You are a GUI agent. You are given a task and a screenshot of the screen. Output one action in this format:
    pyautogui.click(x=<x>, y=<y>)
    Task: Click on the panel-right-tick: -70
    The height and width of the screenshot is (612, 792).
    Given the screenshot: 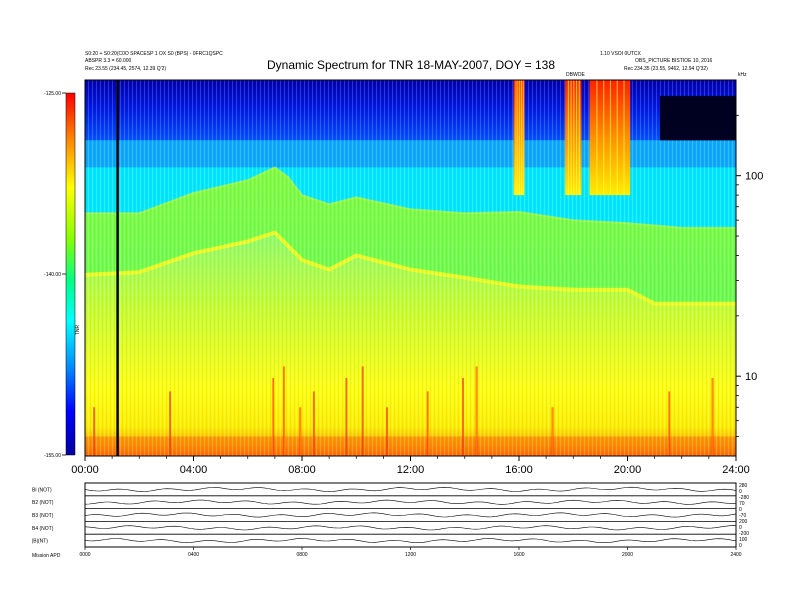 What is the action you would take?
    pyautogui.click(x=742, y=516)
    